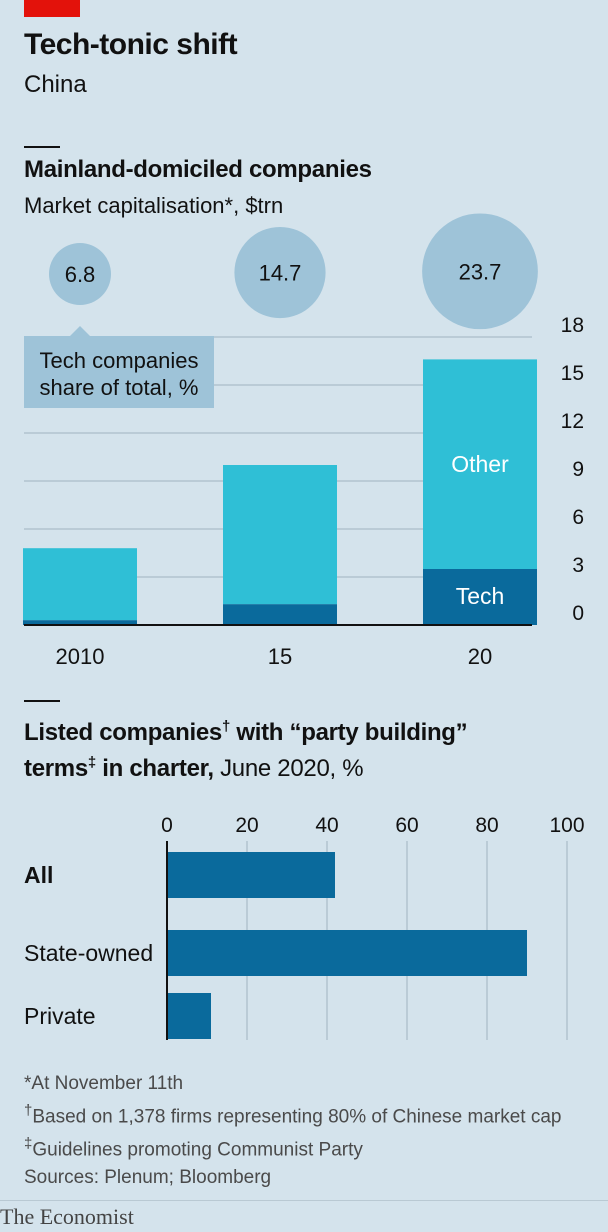  What do you see at coordinates (28, 1110) in the screenshot?
I see `footnote-2-mark: †` at bounding box center [28, 1110].